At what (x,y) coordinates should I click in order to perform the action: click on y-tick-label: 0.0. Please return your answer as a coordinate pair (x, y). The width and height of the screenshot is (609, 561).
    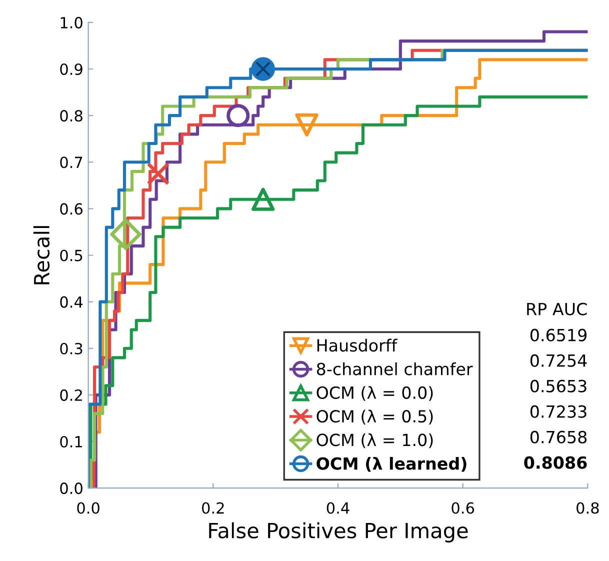
    Looking at the image, I should click on (71, 488).